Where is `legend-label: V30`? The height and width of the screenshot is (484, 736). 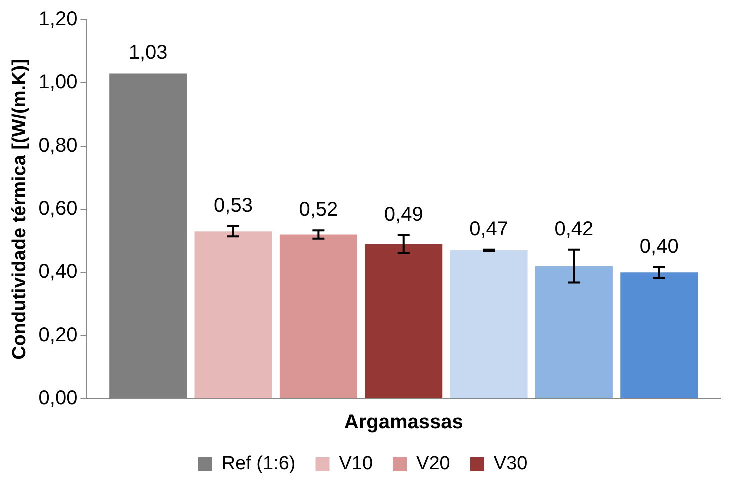
legend-label: V30 is located at coordinates (511, 464).